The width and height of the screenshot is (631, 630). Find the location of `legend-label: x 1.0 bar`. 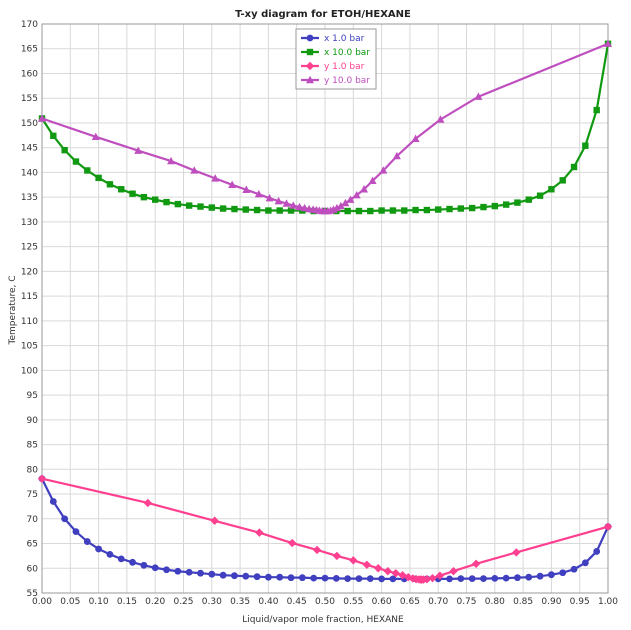

legend-label: x 1.0 bar is located at coordinates (344, 39).